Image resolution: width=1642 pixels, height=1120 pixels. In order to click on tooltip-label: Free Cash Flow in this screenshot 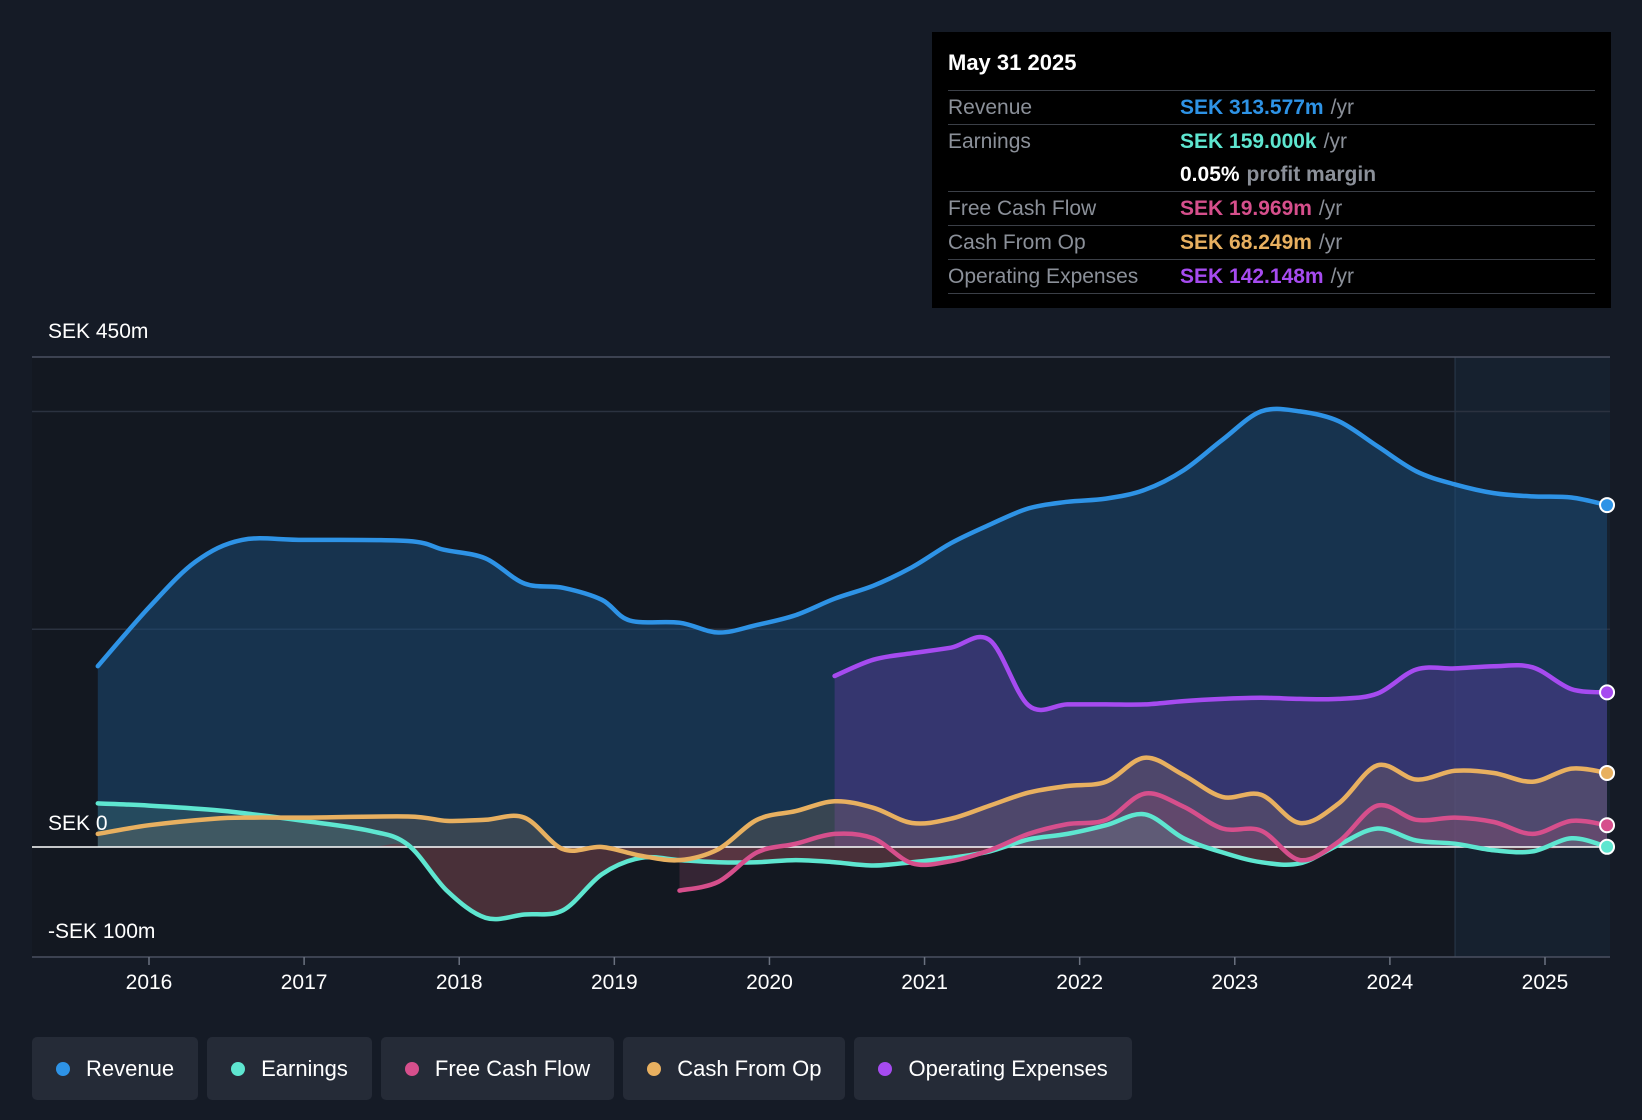, I will do `click(1022, 208)`.